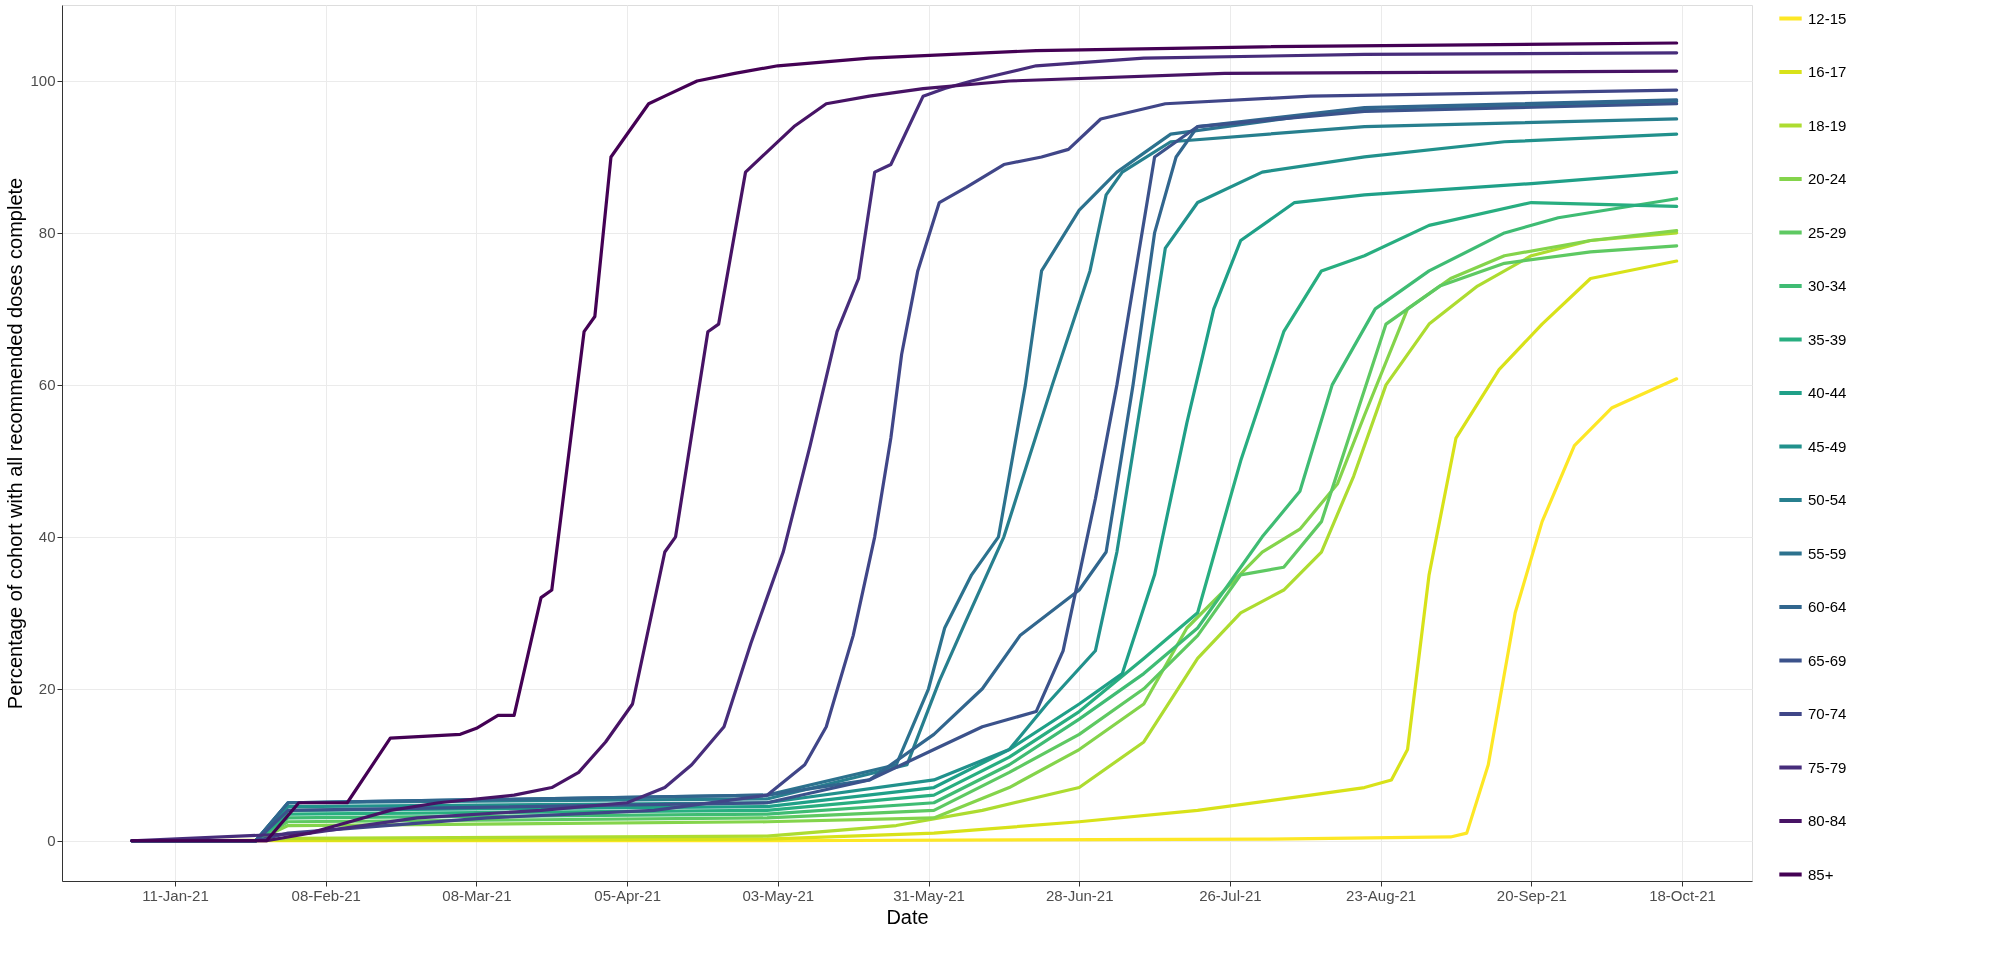  I want to click on legend-label: 25-29, so click(1827, 232).